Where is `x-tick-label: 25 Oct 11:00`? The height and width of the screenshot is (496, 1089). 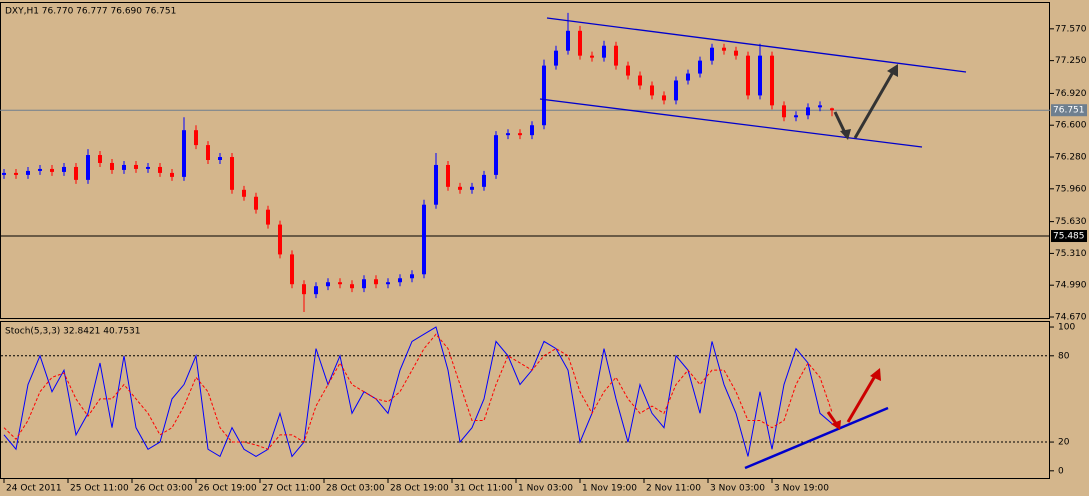 x-tick-label: 25 Oct 11:00 is located at coordinates (99, 489).